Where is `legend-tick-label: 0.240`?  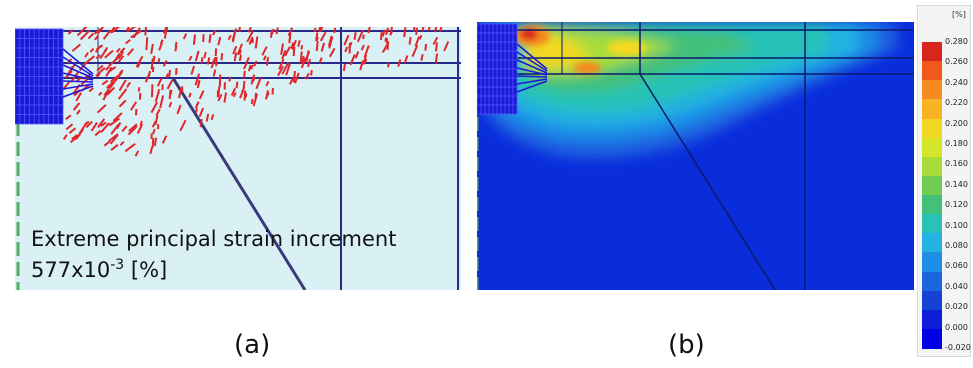
legend-tick-label: 0.240 is located at coordinates (956, 82).